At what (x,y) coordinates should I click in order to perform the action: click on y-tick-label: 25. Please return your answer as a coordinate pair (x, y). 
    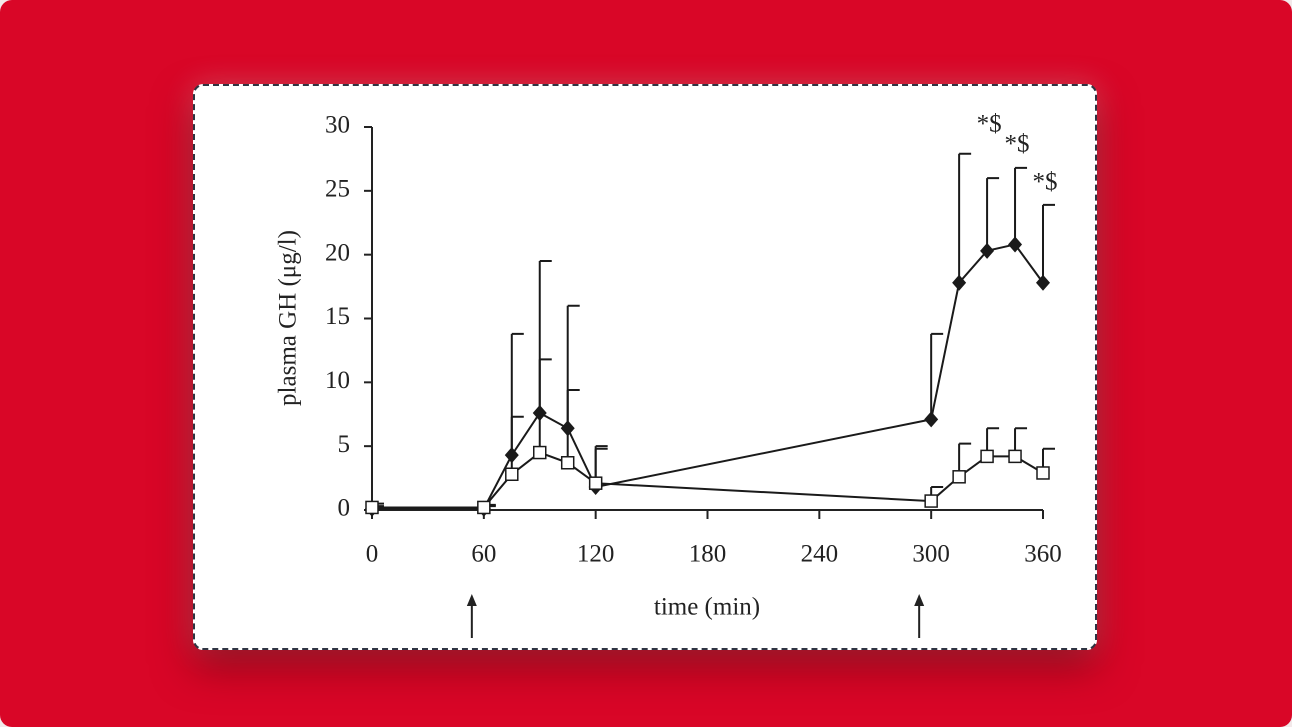
    Looking at the image, I should click on (337, 189).